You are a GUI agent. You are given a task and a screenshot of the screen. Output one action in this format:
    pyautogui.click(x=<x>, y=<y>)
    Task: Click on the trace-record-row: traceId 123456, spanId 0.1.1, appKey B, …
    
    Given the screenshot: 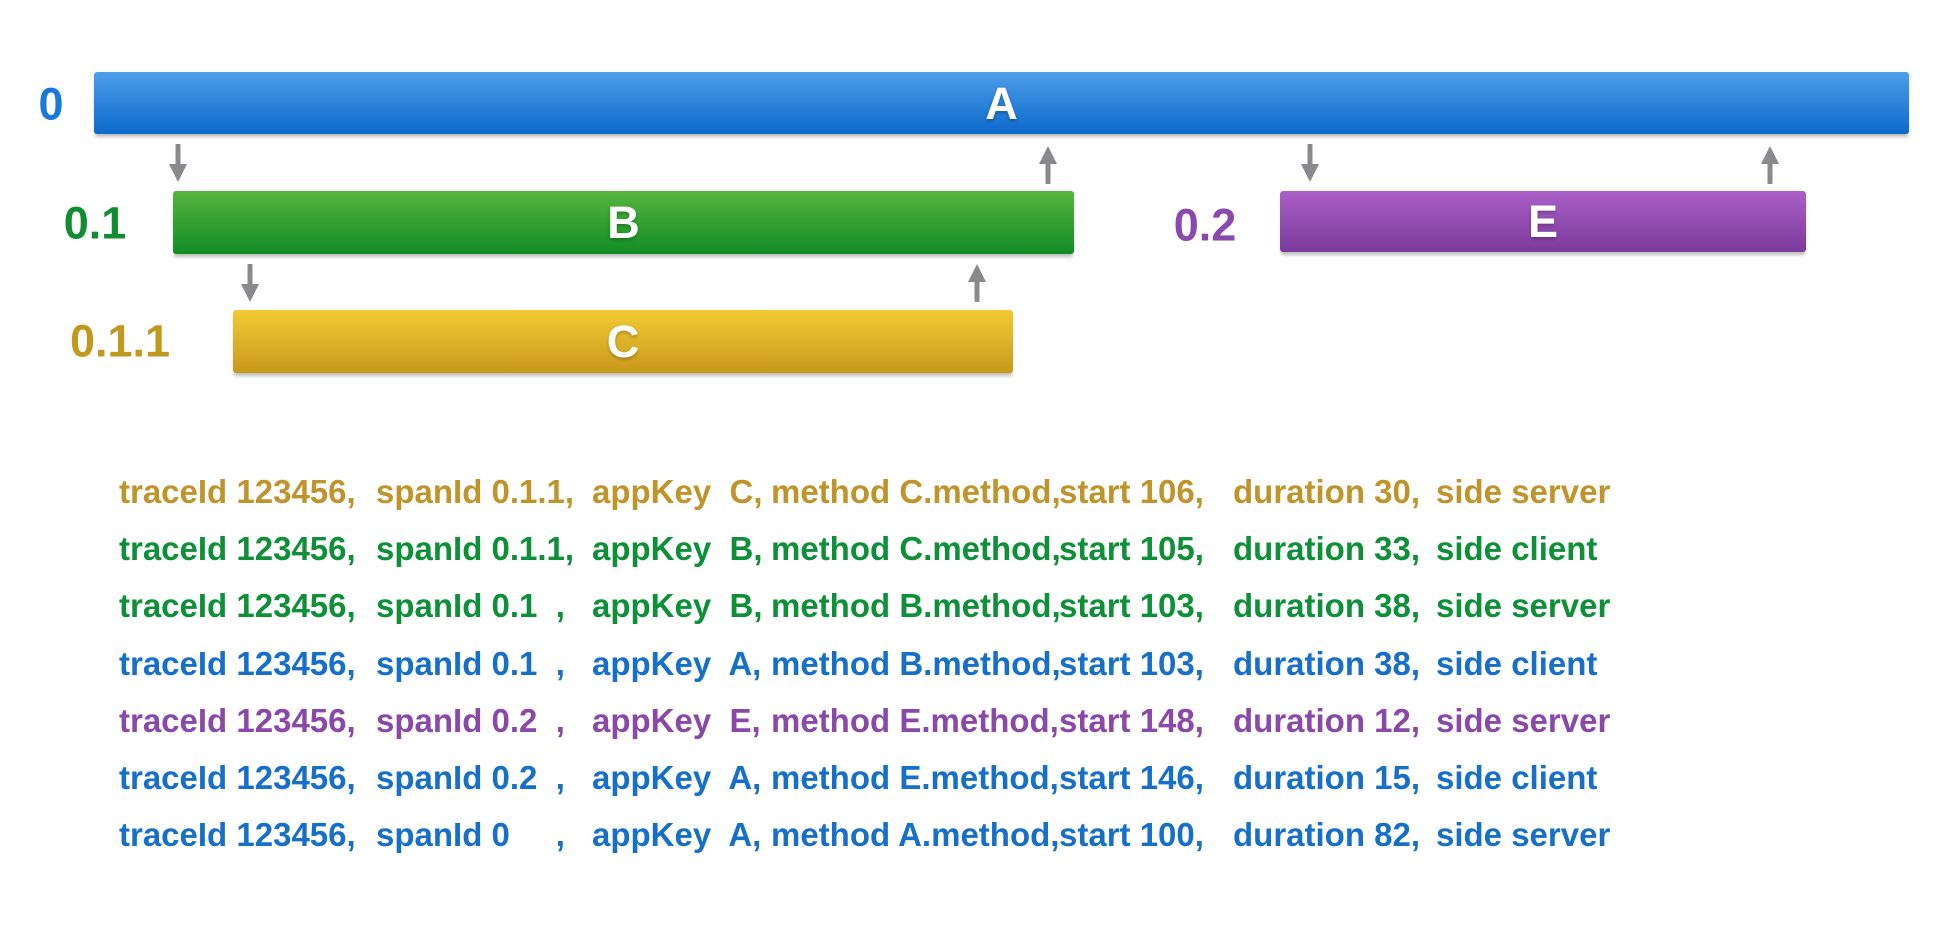 What is the action you would take?
    pyautogui.click(x=979, y=548)
    